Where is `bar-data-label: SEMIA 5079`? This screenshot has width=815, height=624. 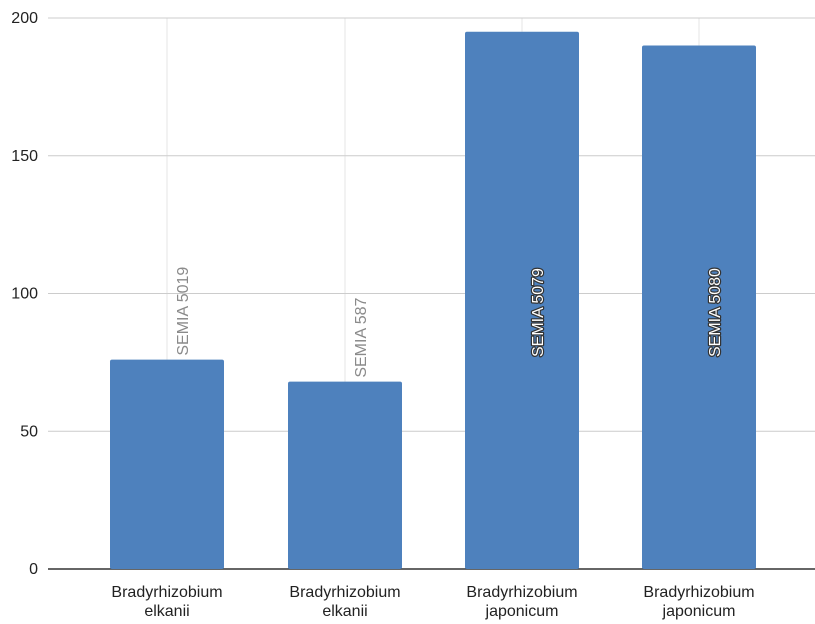 bar-data-label: SEMIA 5079 is located at coordinates (538, 312).